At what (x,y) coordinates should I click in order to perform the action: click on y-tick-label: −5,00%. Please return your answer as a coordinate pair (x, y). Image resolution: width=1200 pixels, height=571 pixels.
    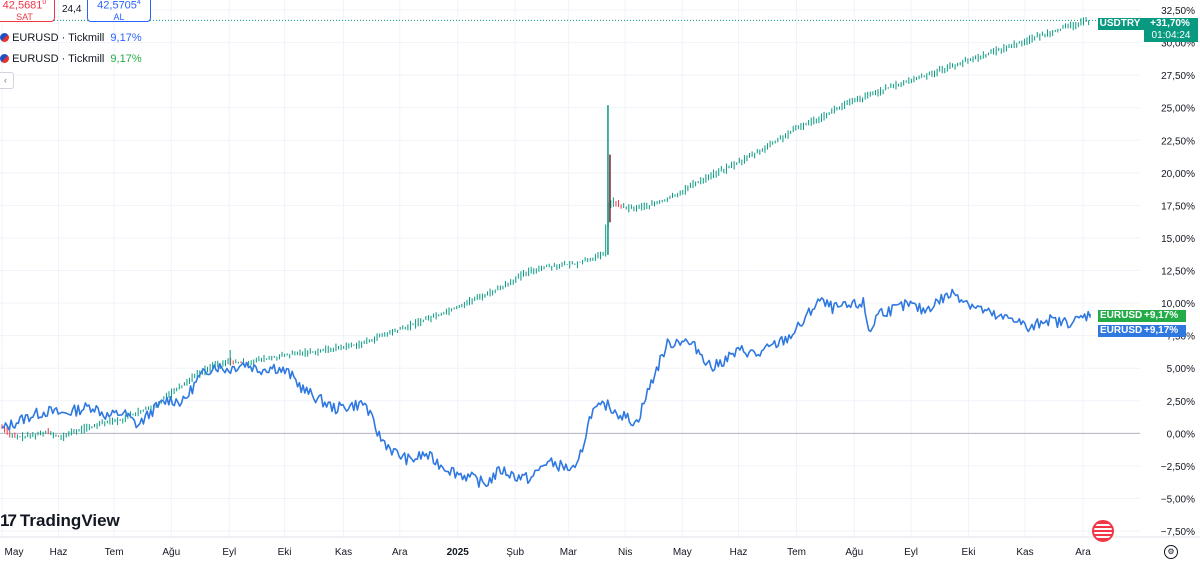
    Looking at the image, I should click on (1178, 499).